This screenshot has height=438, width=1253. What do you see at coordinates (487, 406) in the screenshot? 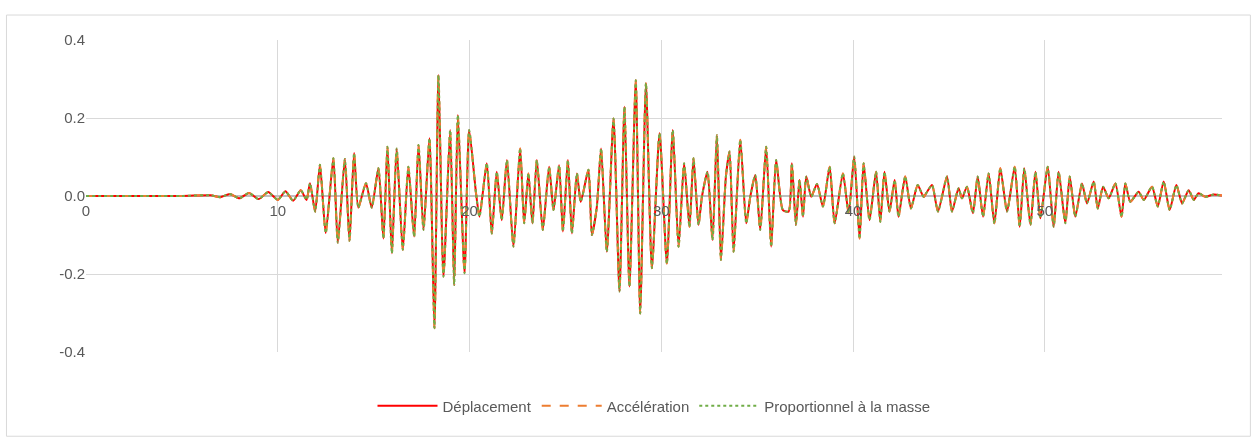
I see `legend-label: Déplacement` at bounding box center [487, 406].